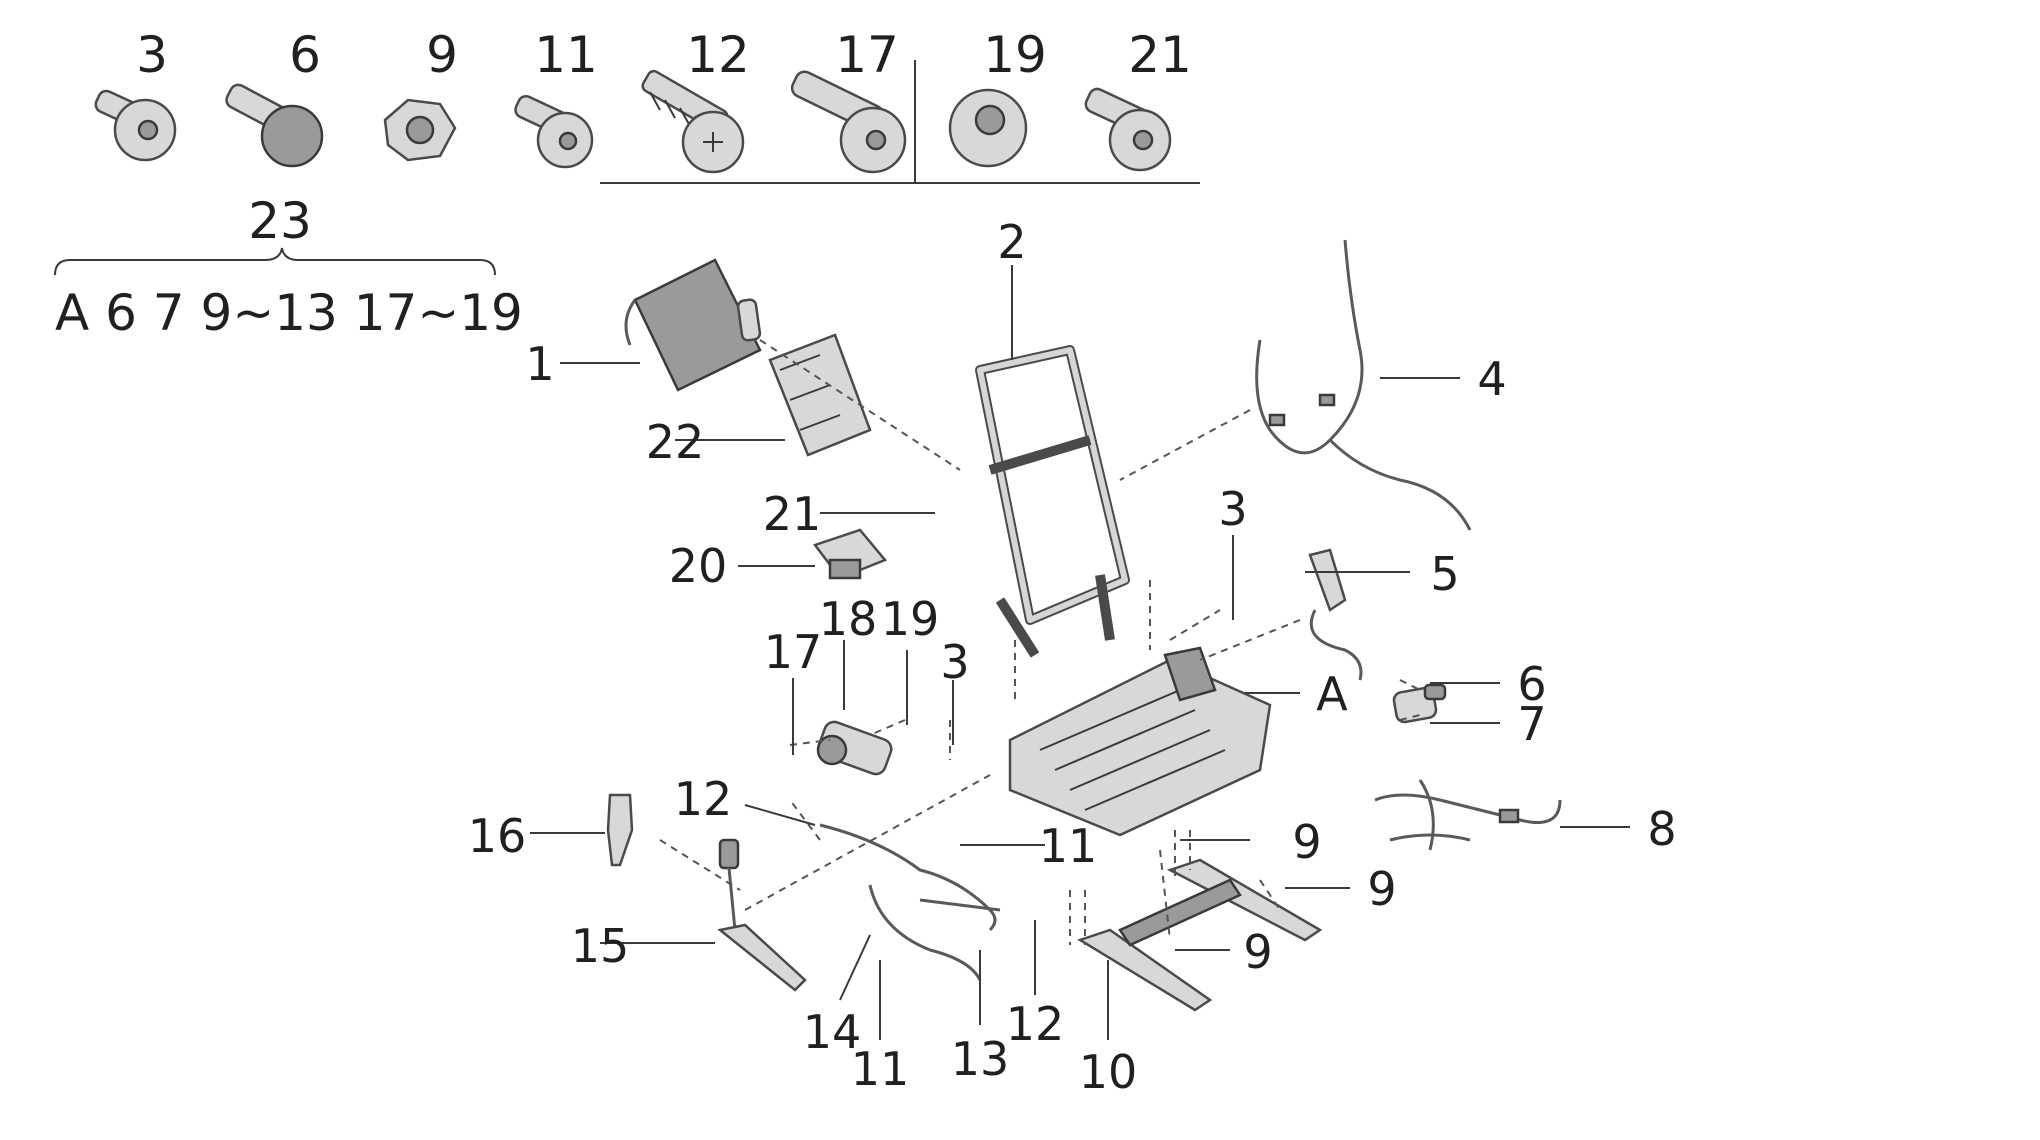 The height and width of the screenshot is (1140, 2040). I want to click on callout-9-c: 9, so click(1257, 952).